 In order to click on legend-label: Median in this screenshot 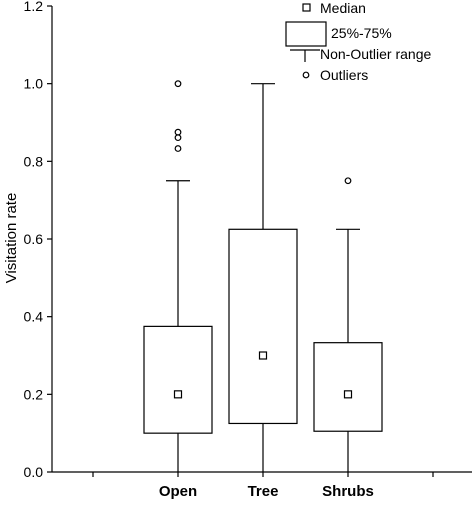, I will do `click(343, 8)`.